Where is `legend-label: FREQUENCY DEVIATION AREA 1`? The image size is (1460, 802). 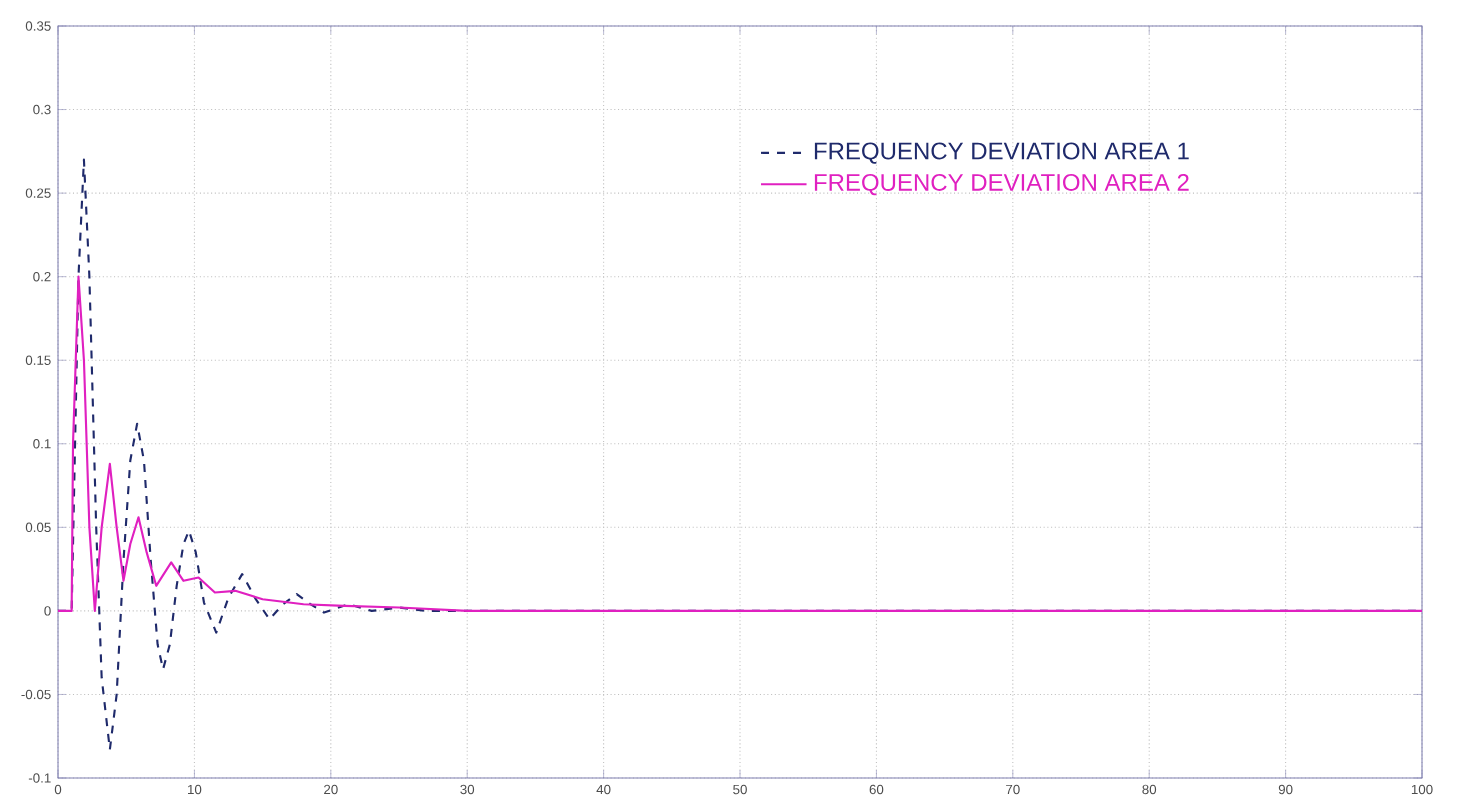
legend-label: FREQUENCY DEVIATION AREA 1 is located at coordinates (1001, 153).